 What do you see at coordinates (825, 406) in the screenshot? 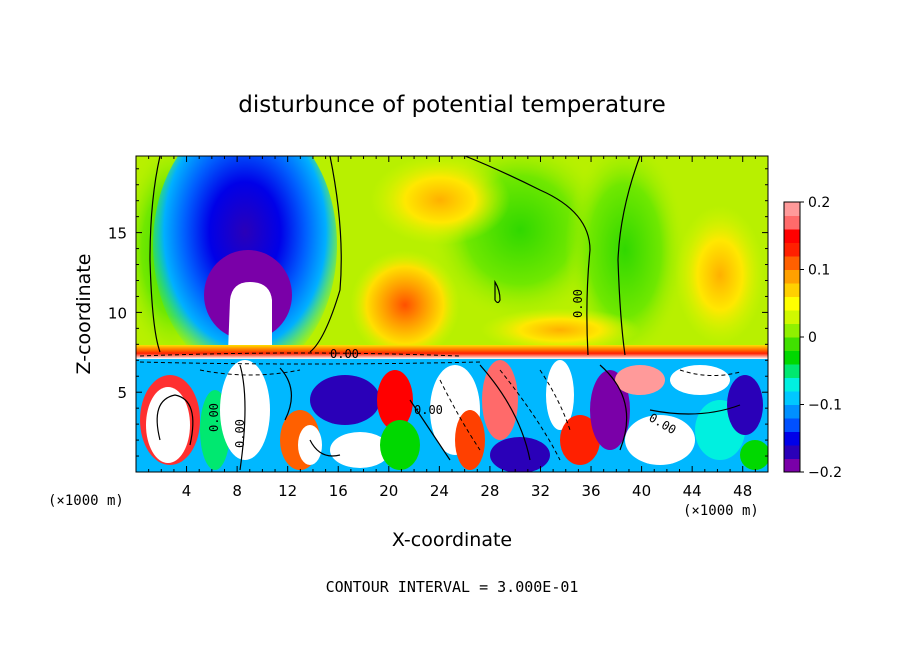
I see `colorbar-tick-label: −0.1` at bounding box center [825, 406].